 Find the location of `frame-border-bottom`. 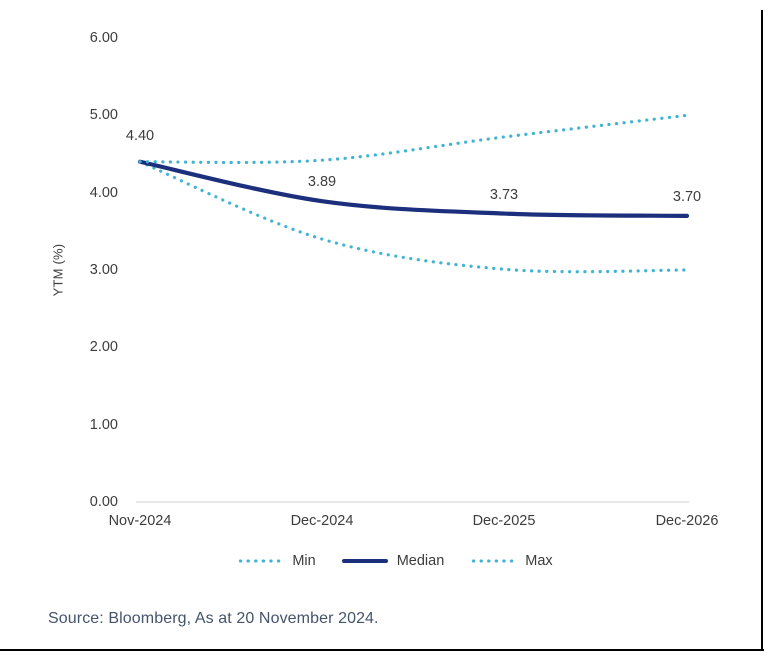

frame-border-bottom is located at coordinates (382, 650).